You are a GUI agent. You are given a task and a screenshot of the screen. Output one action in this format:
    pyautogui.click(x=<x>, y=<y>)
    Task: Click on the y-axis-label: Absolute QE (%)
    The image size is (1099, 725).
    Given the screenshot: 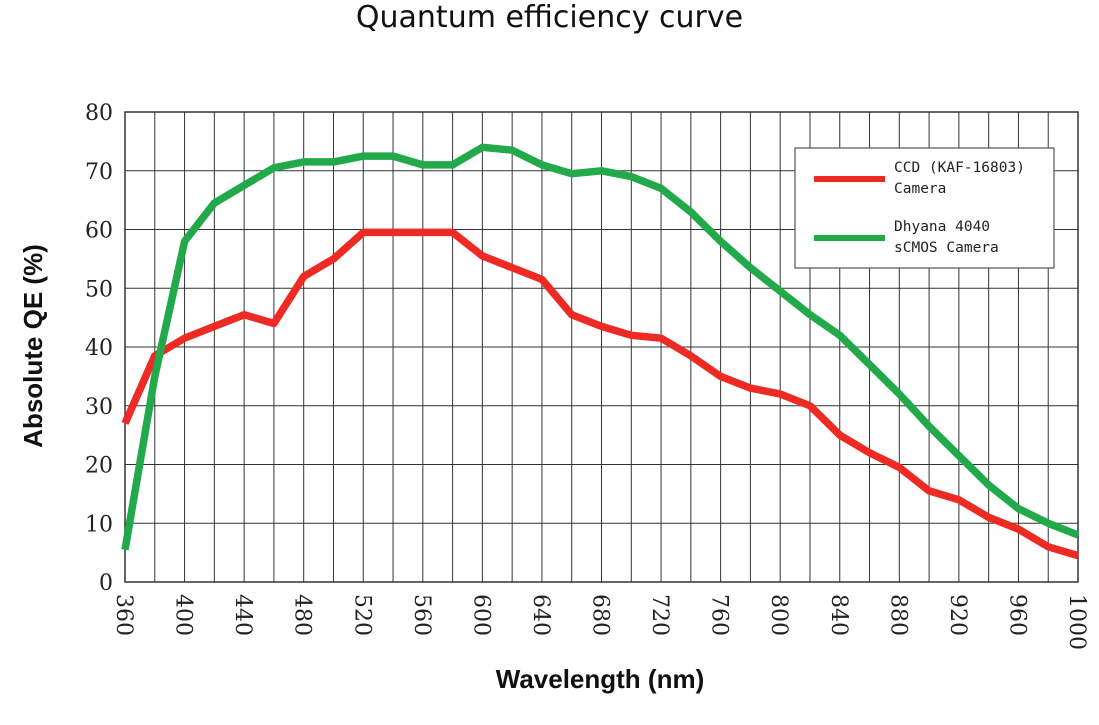 What is the action you would take?
    pyautogui.click(x=33, y=346)
    